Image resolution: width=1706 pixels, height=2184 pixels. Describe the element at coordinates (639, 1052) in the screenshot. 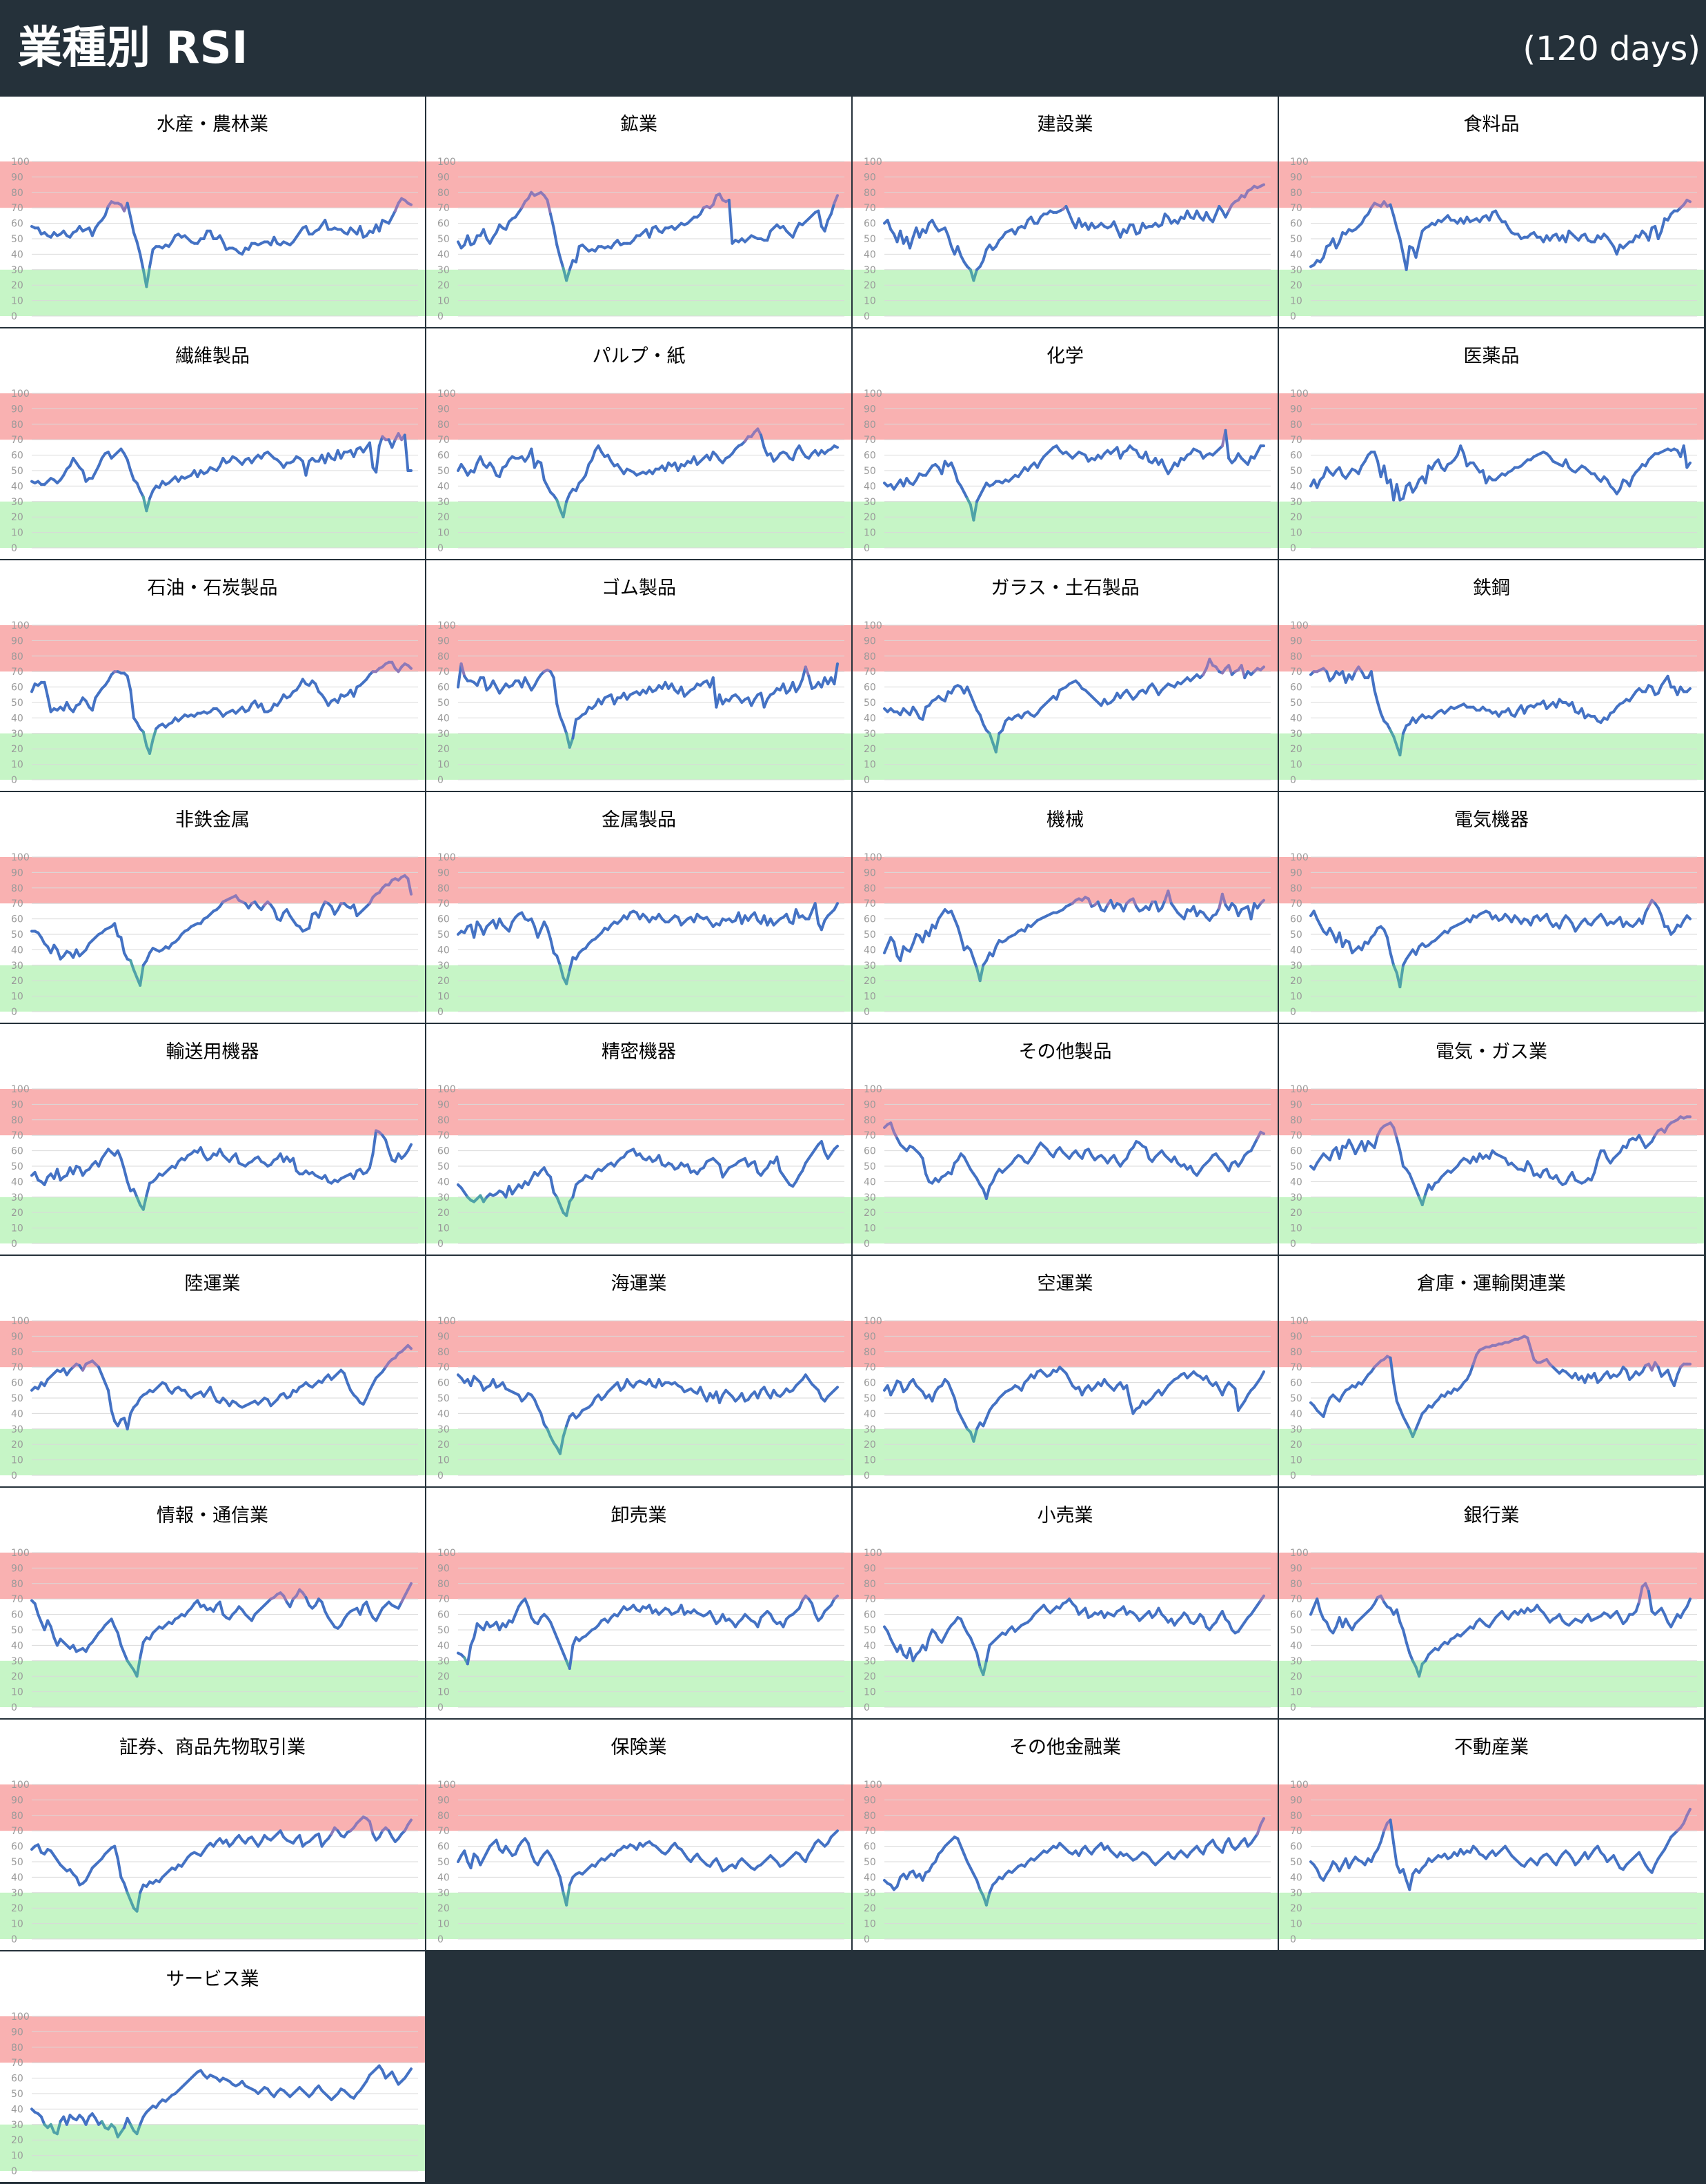

I see `chart-title: 精密機器` at that location.